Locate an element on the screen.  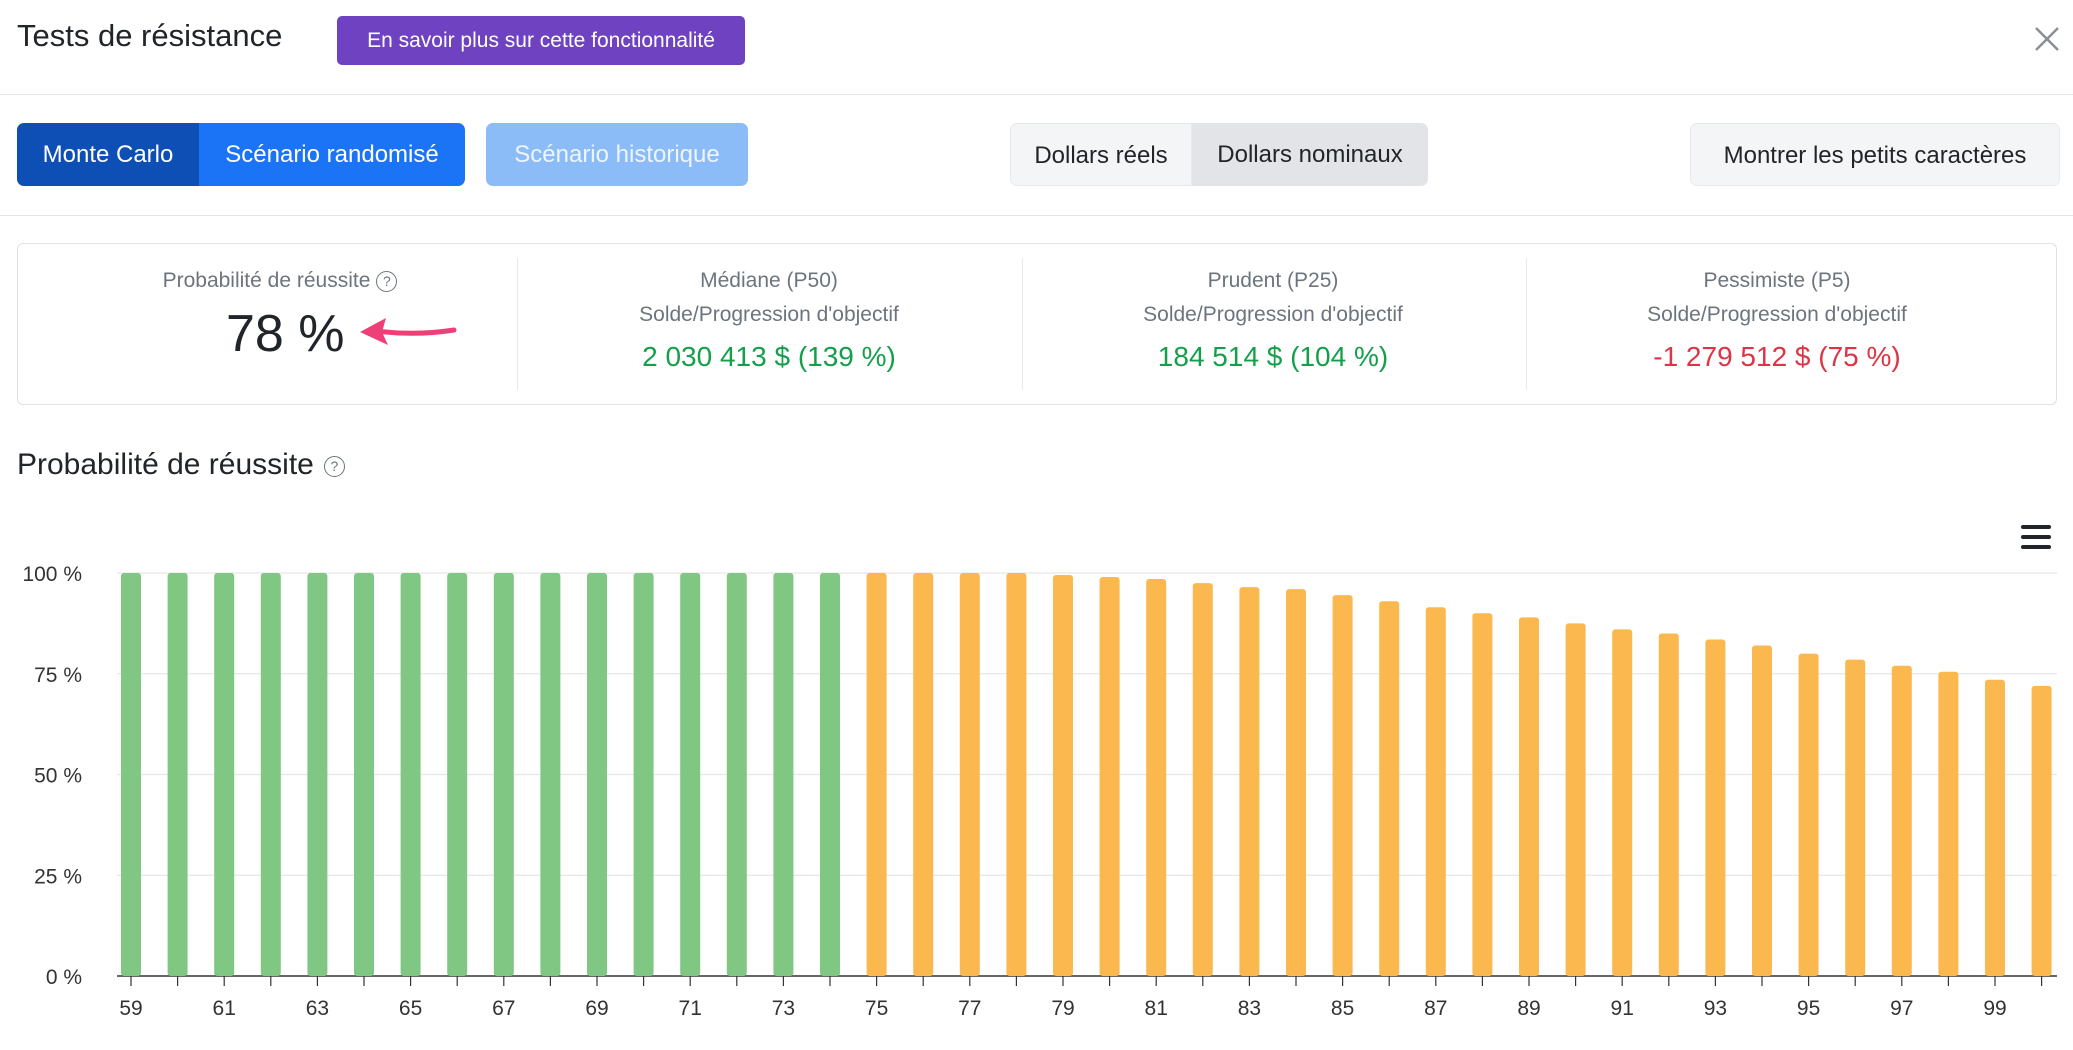
x-tick-label: 83 is located at coordinates (1249, 1008).